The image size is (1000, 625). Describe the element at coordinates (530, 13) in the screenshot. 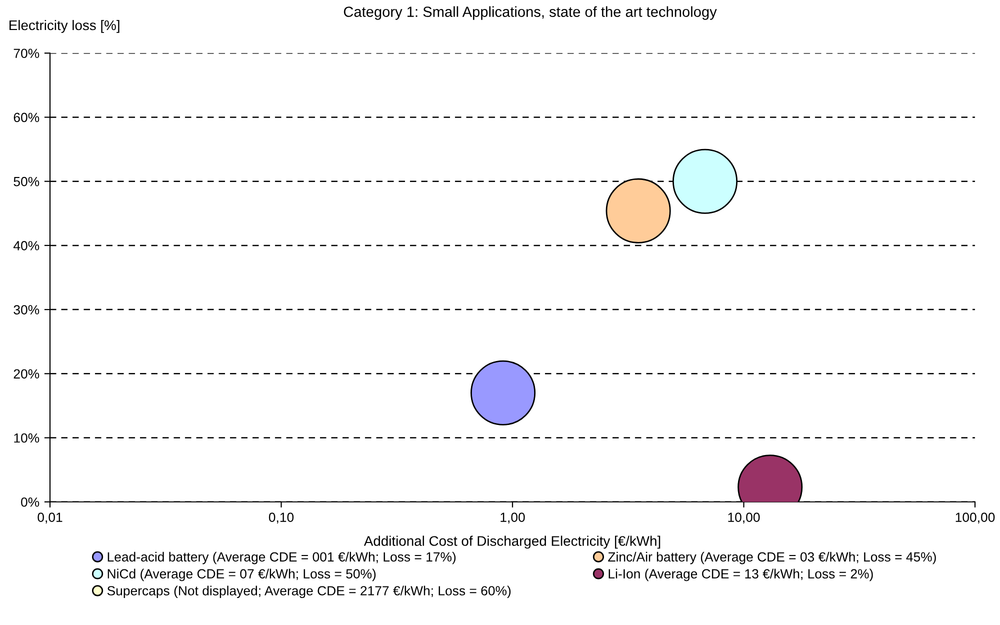

I see `chart-title: Category 1: Small Applications, state of the art technology` at that location.